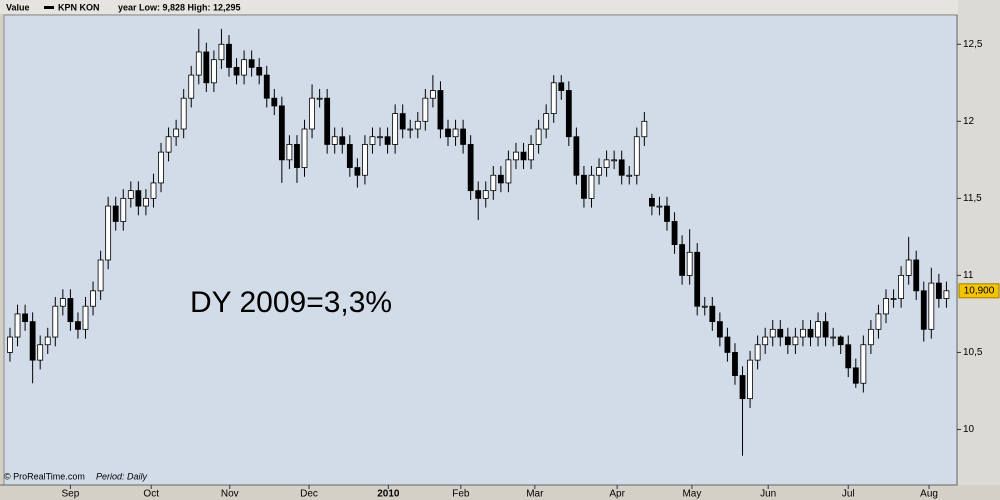 This screenshot has width=1000, height=500. I want to click on x-tick-label: Aug, so click(929, 494).